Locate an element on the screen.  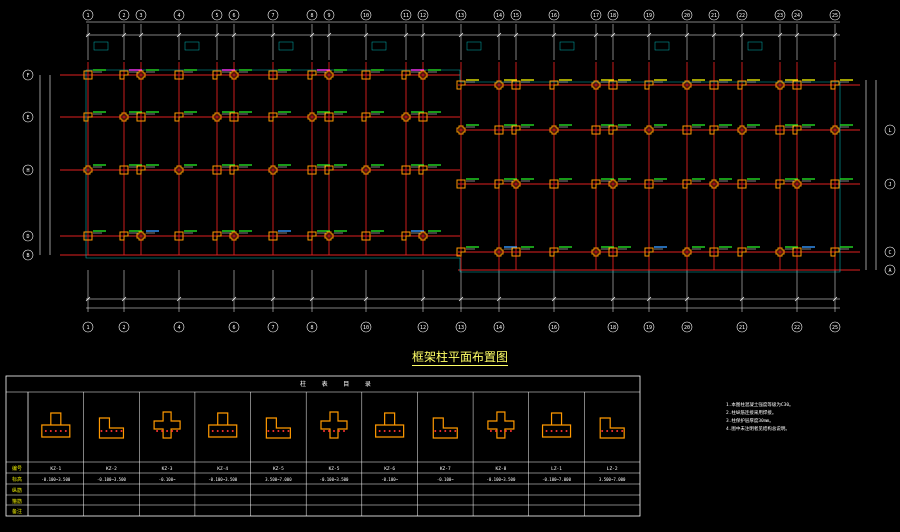
column-elevation: -0.100~ is located at coordinates (167, 479).